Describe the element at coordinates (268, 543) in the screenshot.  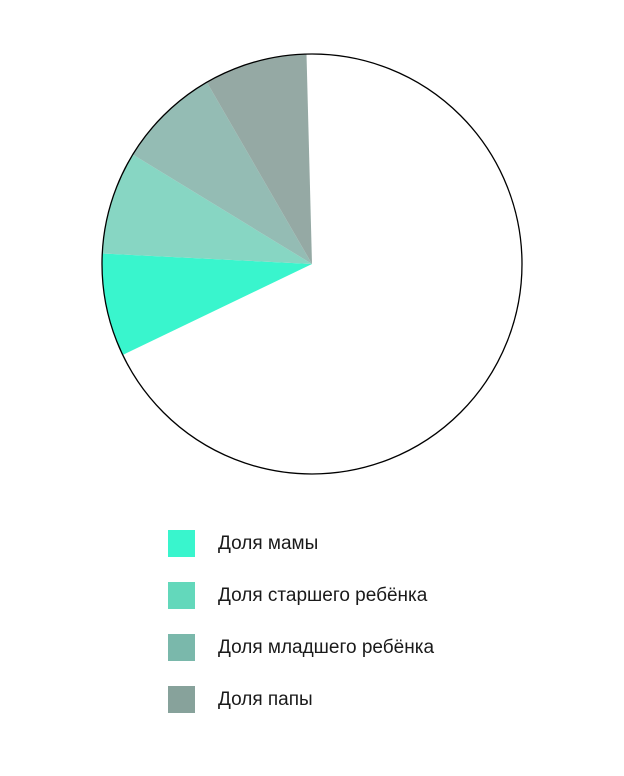
I see `legend-label-mom: Доля мамы` at that location.